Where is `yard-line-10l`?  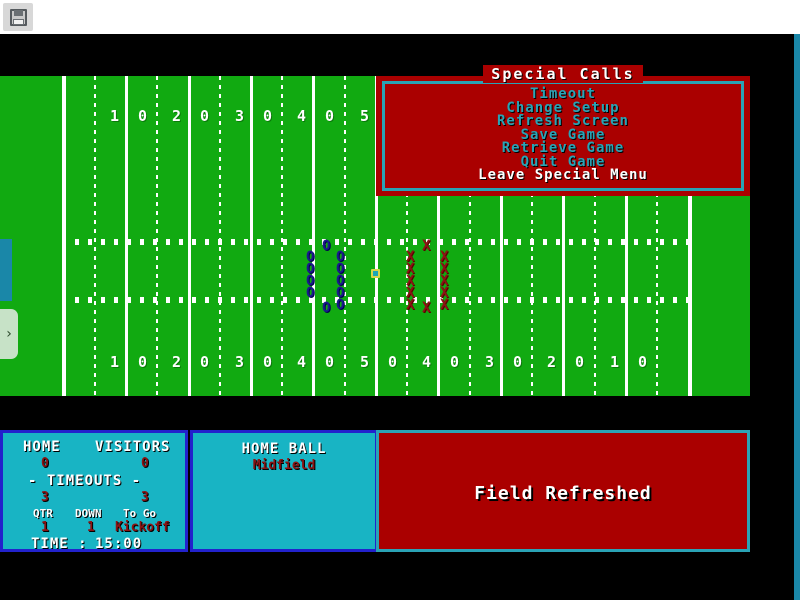 yard-line-10l is located at coordinates (126, 236).